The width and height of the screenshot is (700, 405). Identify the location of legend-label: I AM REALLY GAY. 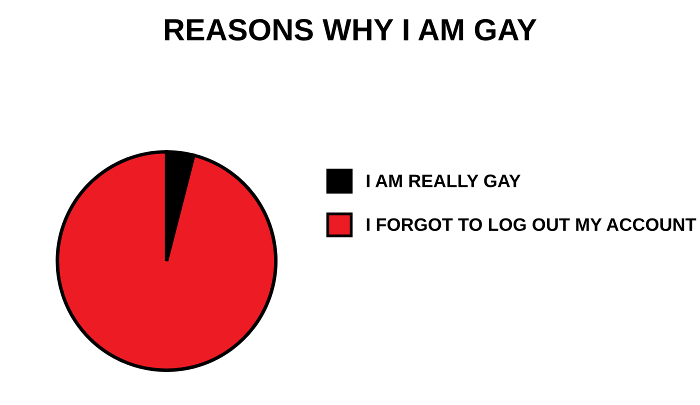
(443, 181).